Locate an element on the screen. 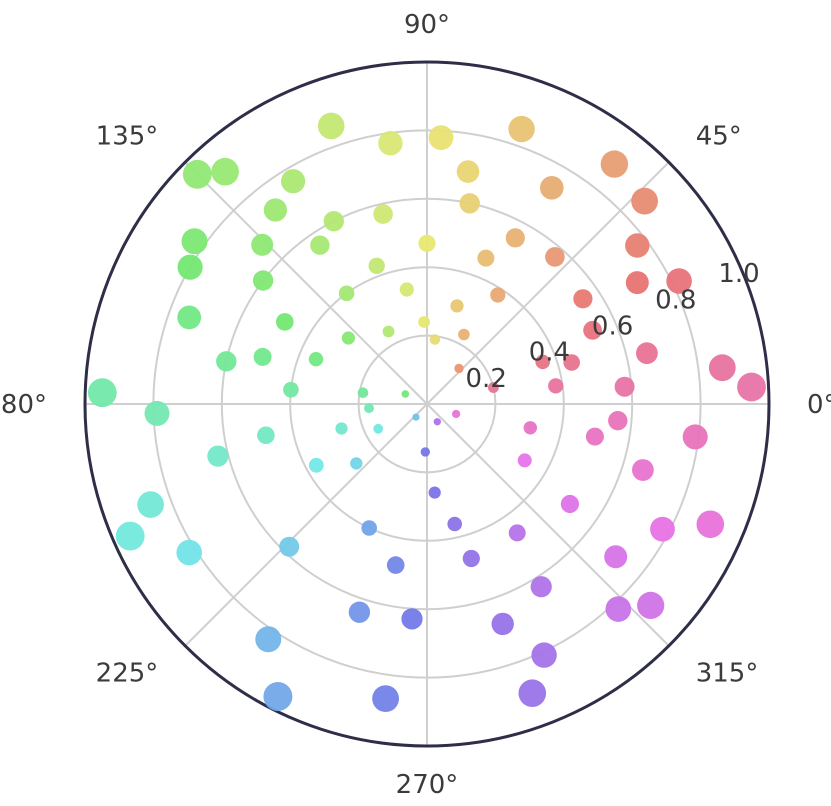 This screenshot has height=806, width=831. theta-tick-label: 135° is located at coordinates (127, 136).